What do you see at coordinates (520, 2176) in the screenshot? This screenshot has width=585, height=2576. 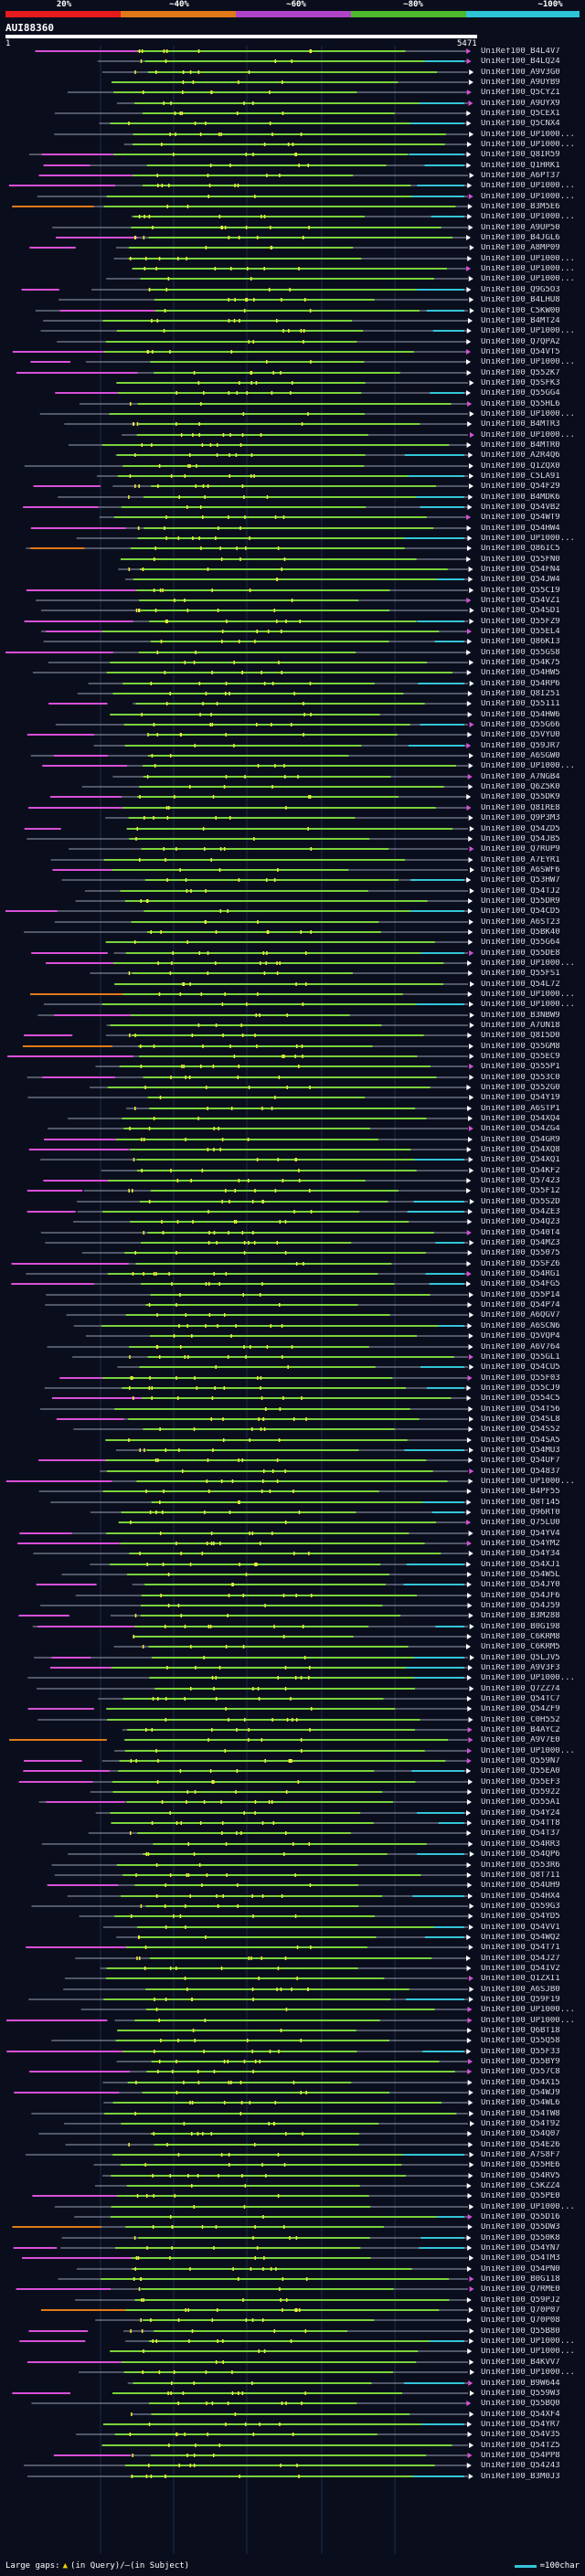 I see `hit-label: UniRef100_Q54RV5` at bounding box center [520, 2176].